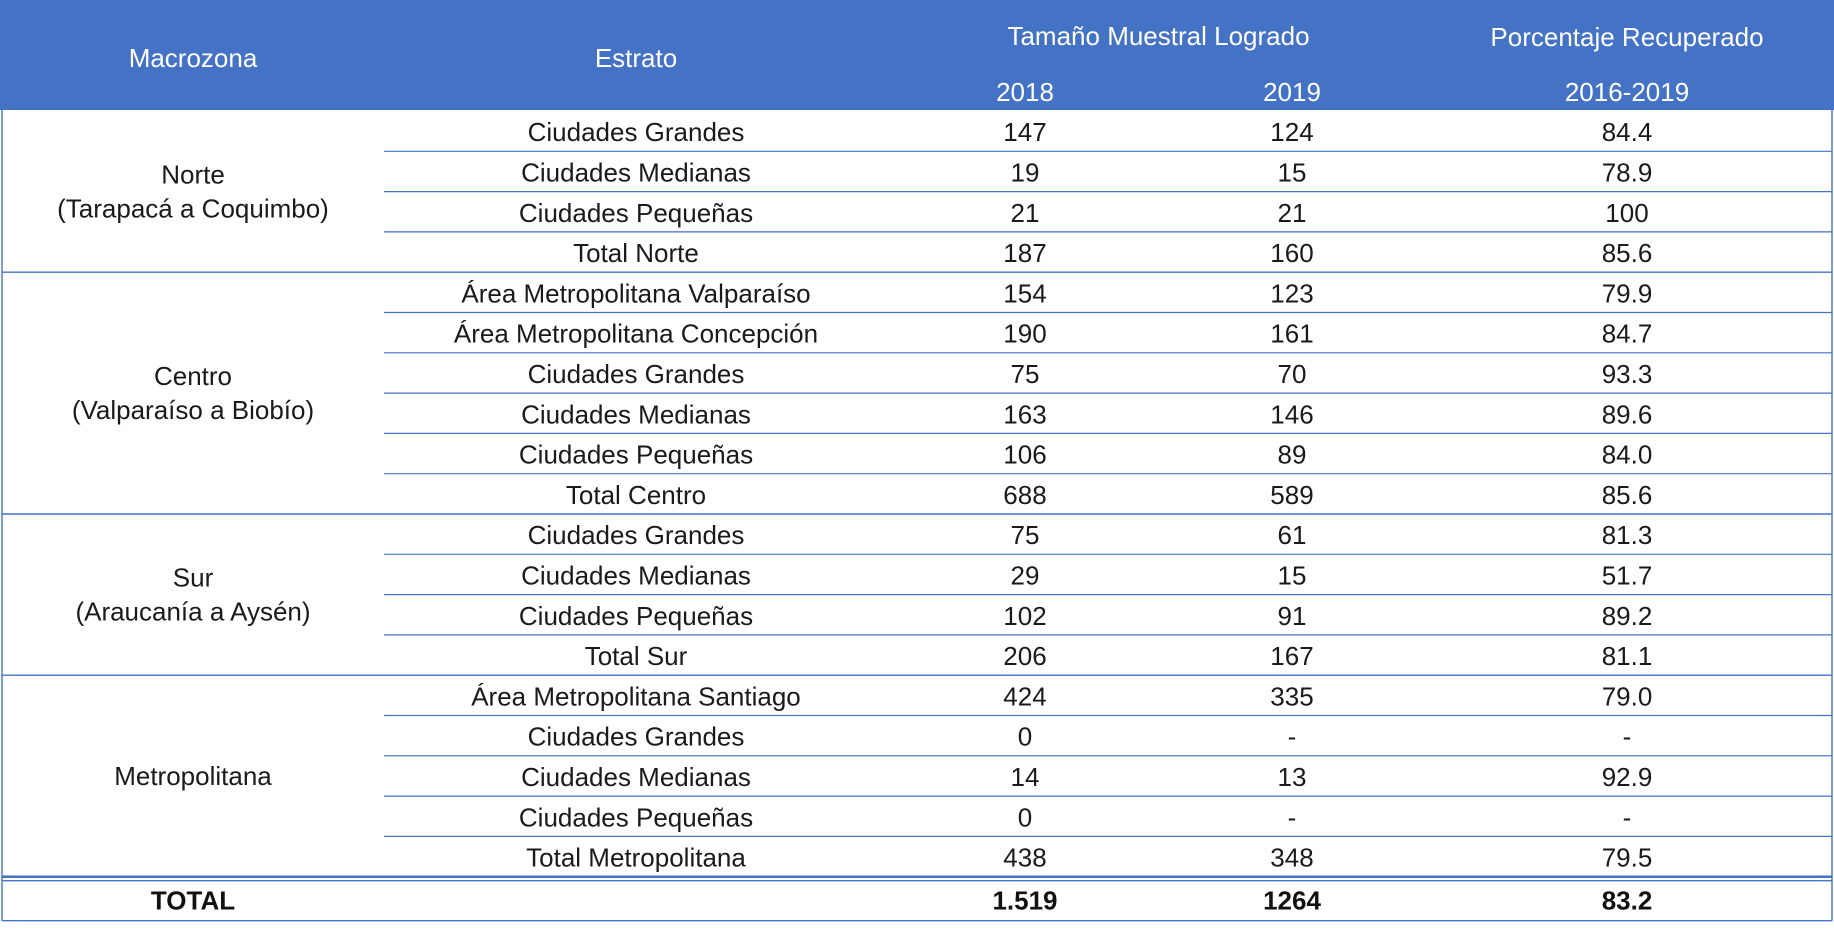 The width and height of the screenshot is (1834, 930). I want to click on estrato-cell: Área Metropolitana Valparaíso, so click(635, 293).